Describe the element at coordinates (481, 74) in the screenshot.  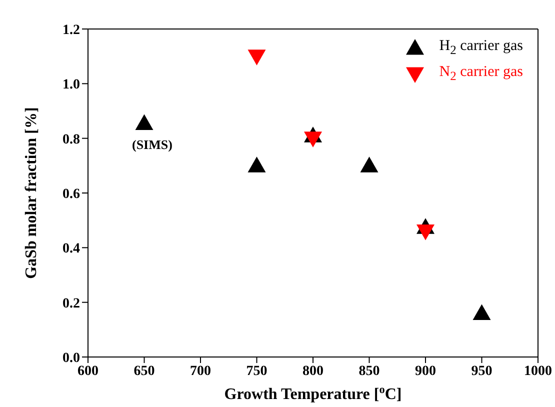
I see `legend-label: N$_{2}$ carrier gas` at that location.